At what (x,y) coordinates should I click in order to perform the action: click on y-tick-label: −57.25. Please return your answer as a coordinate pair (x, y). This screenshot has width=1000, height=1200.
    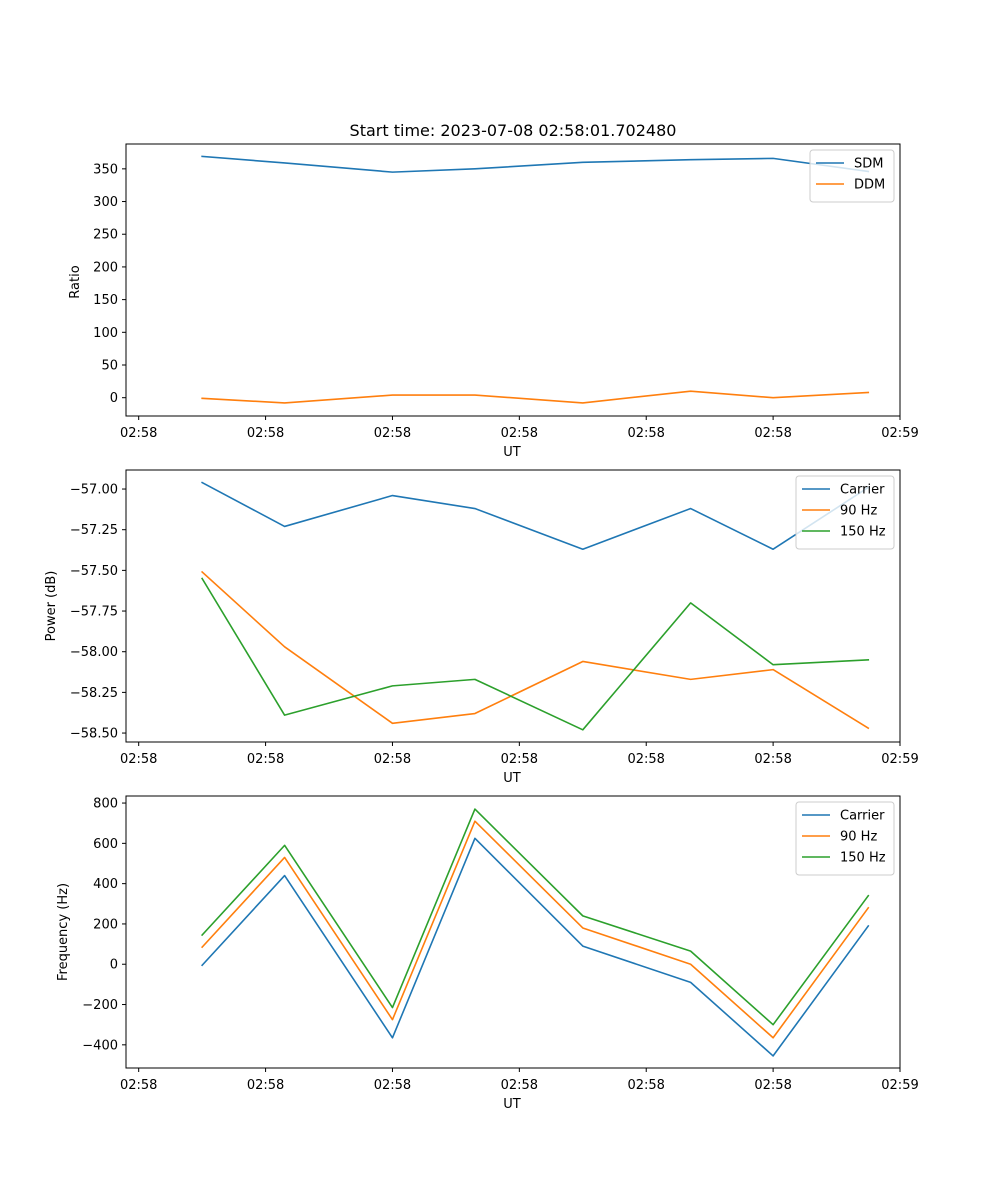
    Looking at the image, I should click on (94, 530).